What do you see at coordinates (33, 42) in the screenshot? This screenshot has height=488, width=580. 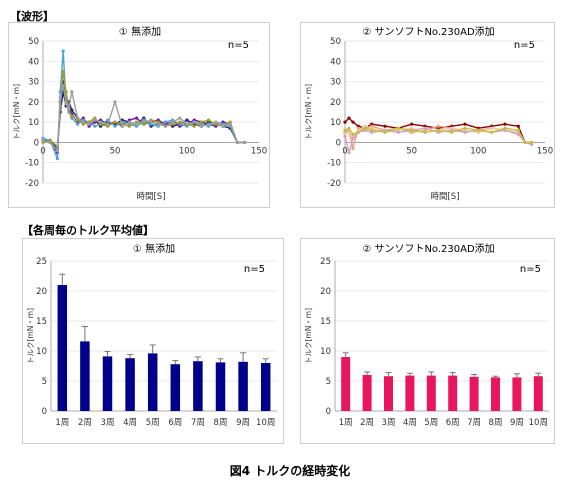 I see `y-tick-label: 50` at bounding box center [33, 42].